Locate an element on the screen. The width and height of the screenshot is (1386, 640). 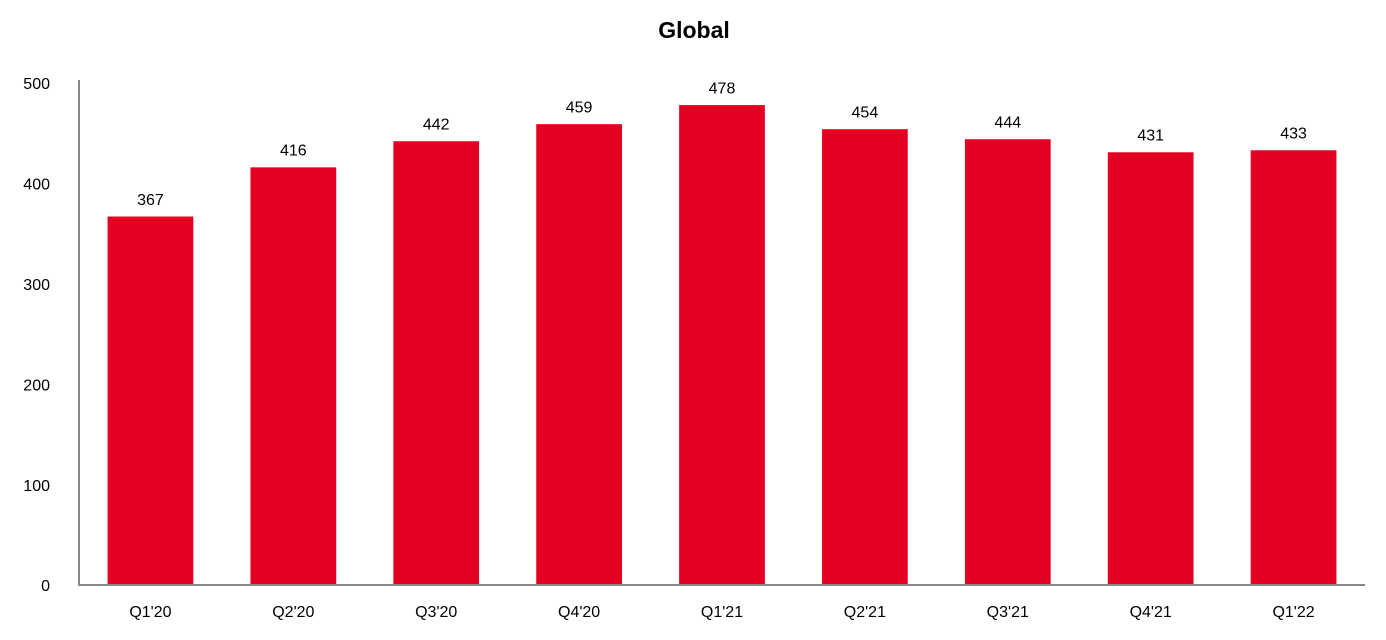
x-tick-label: Q4'20 is located at coordinates (579, 612).